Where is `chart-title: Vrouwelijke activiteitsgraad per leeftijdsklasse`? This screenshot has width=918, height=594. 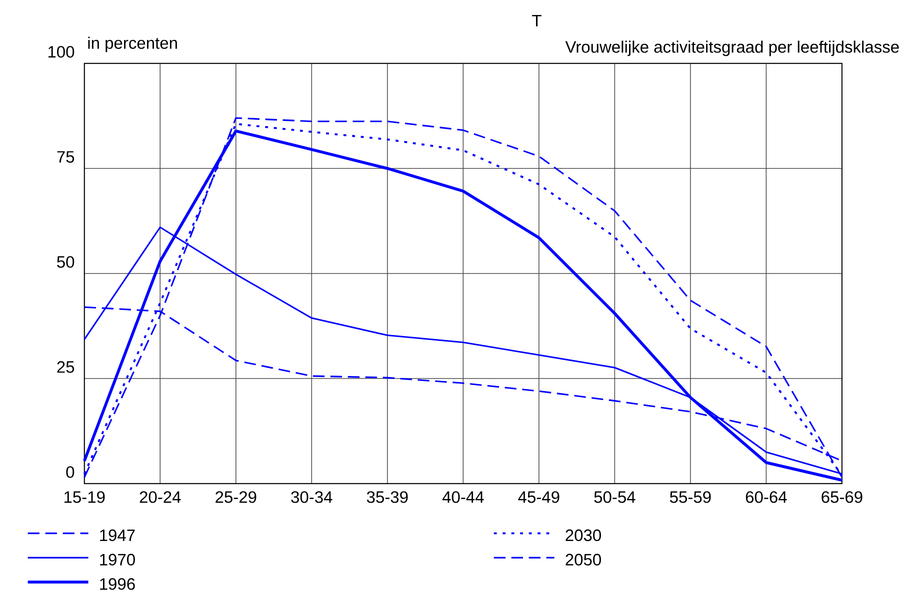
chart-title: Vrouwelijke activiteitsgraad per leeftijdsklasse is located at coordinates (732, 48).